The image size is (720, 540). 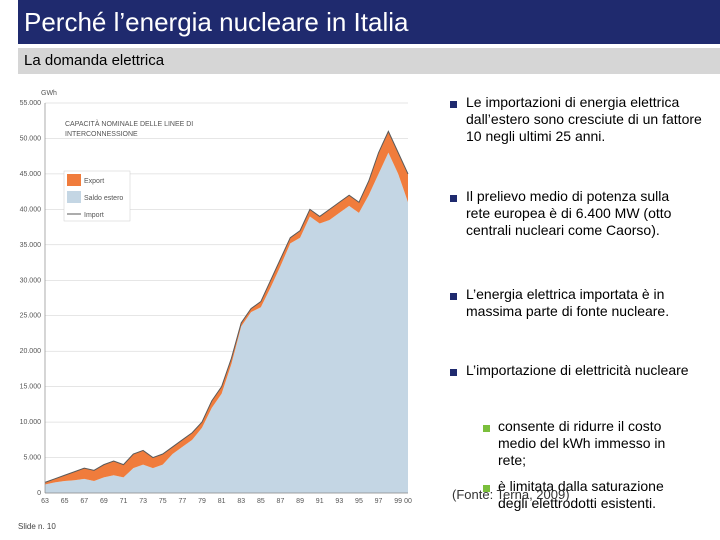 What do you see at coordinates (45, 501) in the screenshot?
I see `x-tick-label: 63` at bounding box center [45, 501].